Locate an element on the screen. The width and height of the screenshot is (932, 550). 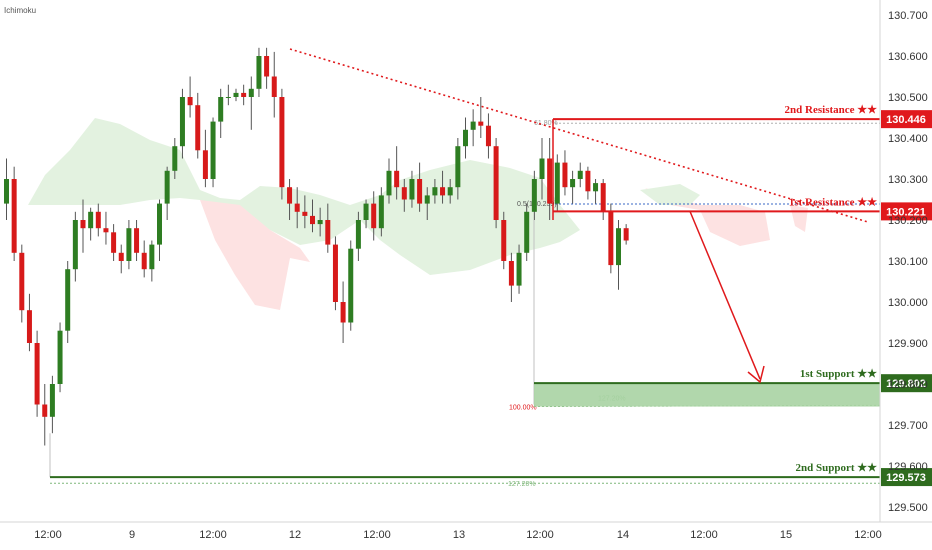
level-resistance-1: 2nd Resistance ★★ 130.446 is located at coordinates (742, 116).